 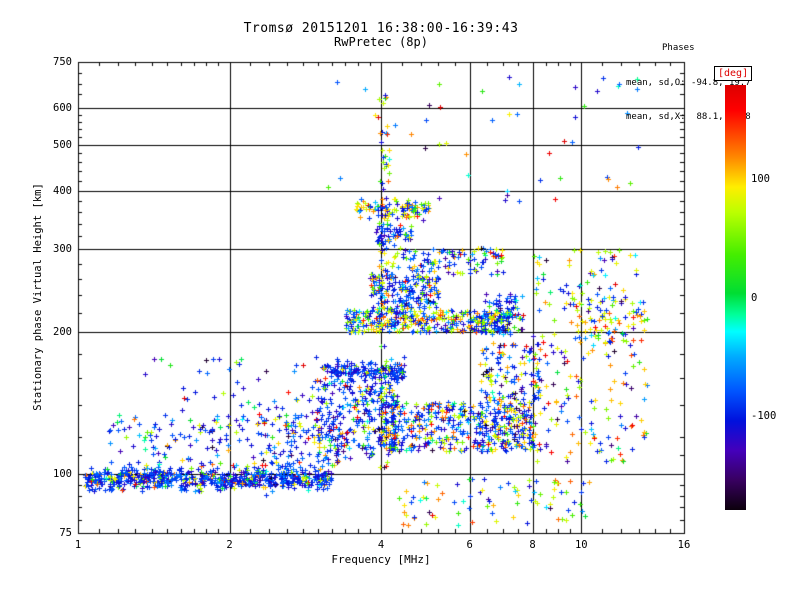 What do you see at coordinates (381, 28) in the screenshot?
I see `plot-title: Tromsø 20151201 16:38:00-16:39:43` at bounding box center [381, 28].